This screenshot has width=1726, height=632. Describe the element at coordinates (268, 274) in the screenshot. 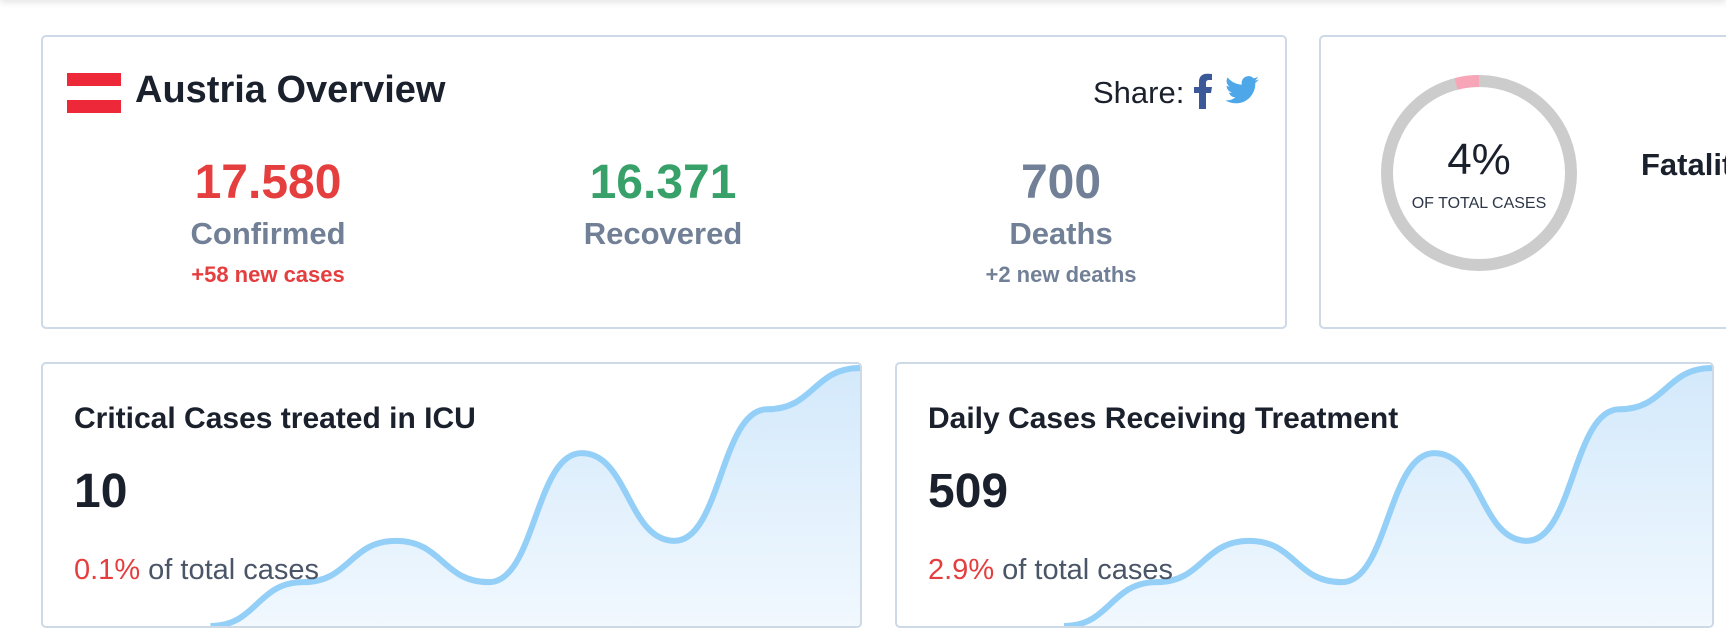

I see `stat-note: +58 new cases` at that location.